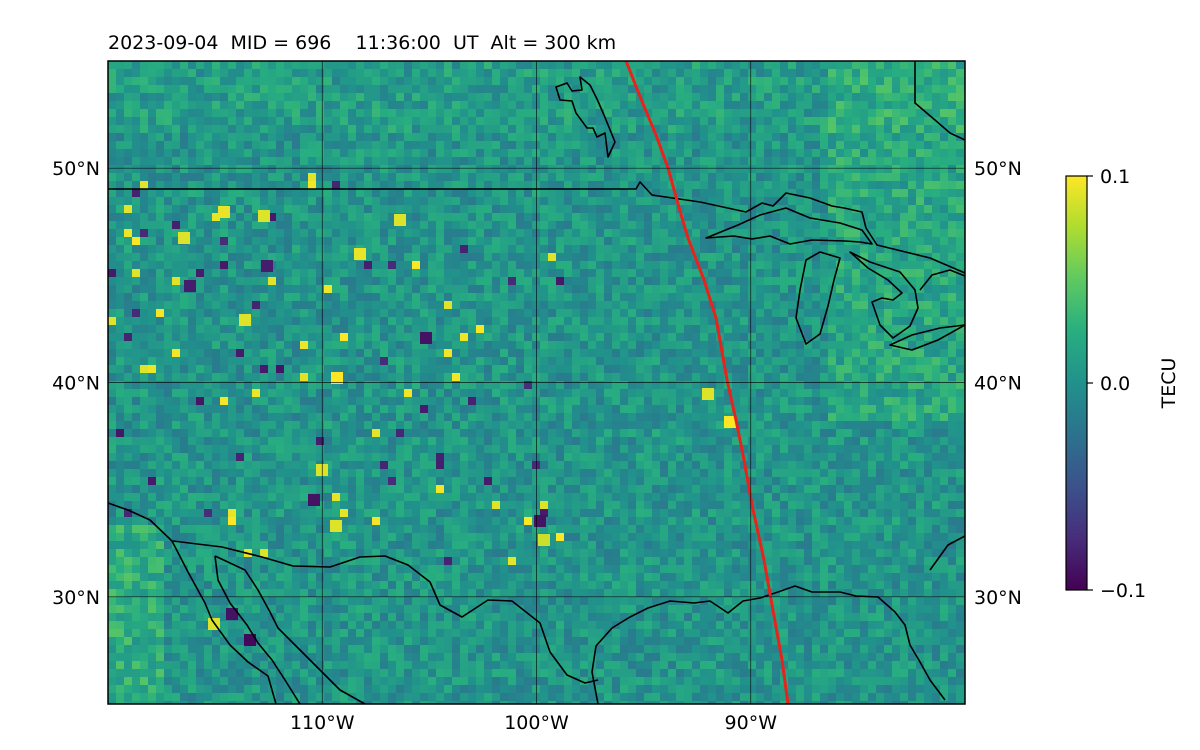 This screenshot has width=1200, height=750. Describe the element at coordinates (585, 117) in the screenshot. I see `lake-winnipeg` at that location.